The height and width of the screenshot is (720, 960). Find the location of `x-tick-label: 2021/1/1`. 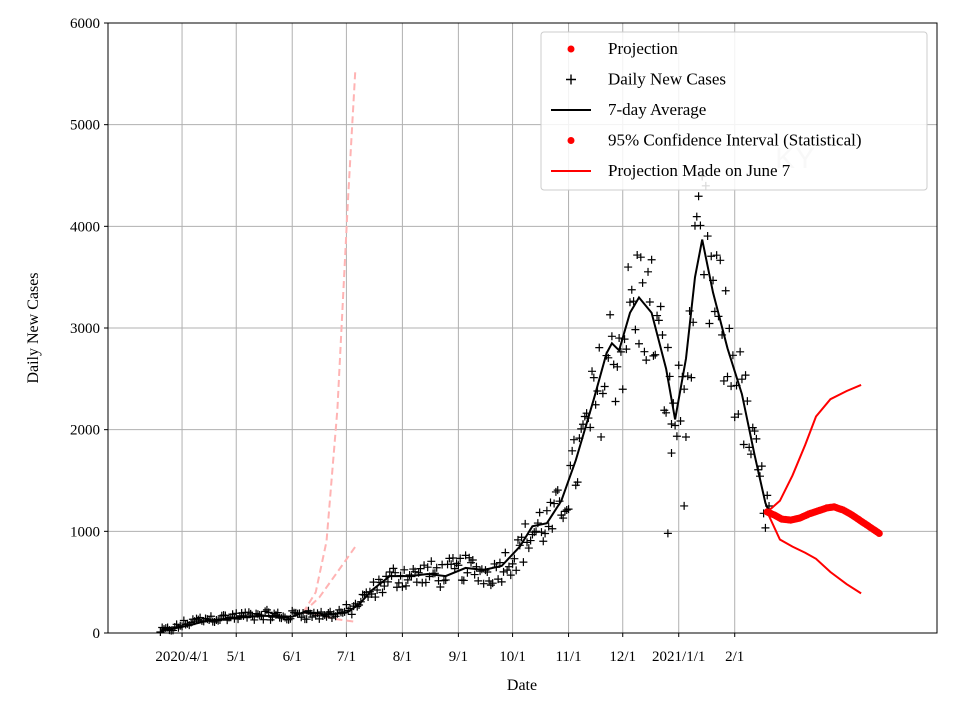

x-tick-label: 2021/1/1 is located at coordinates (678, 657).